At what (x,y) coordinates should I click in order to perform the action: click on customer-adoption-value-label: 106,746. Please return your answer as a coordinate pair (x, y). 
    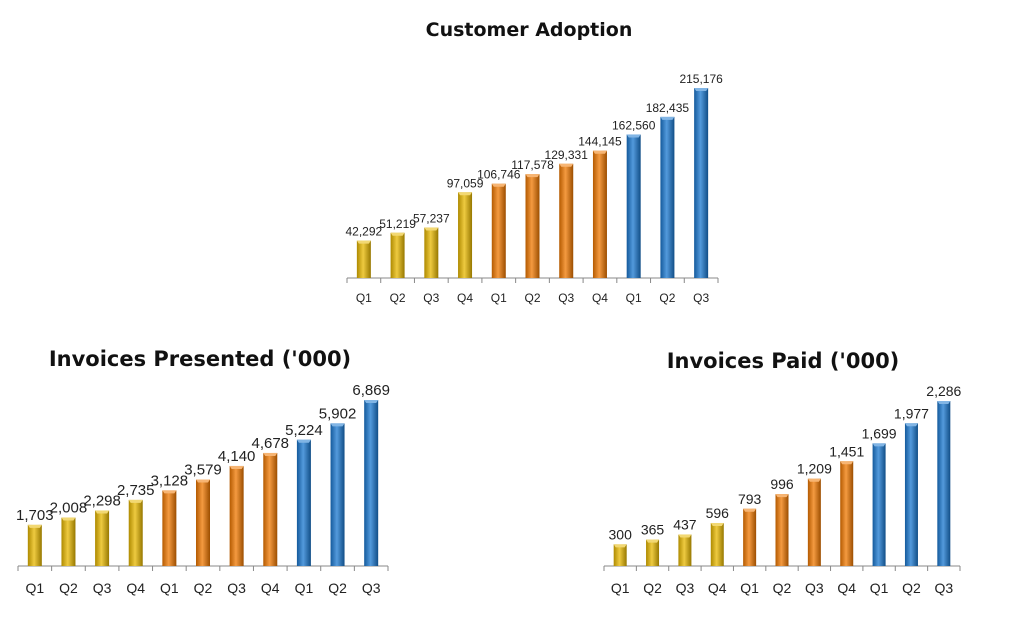
    Looking at the image, I should click on (499, 175).